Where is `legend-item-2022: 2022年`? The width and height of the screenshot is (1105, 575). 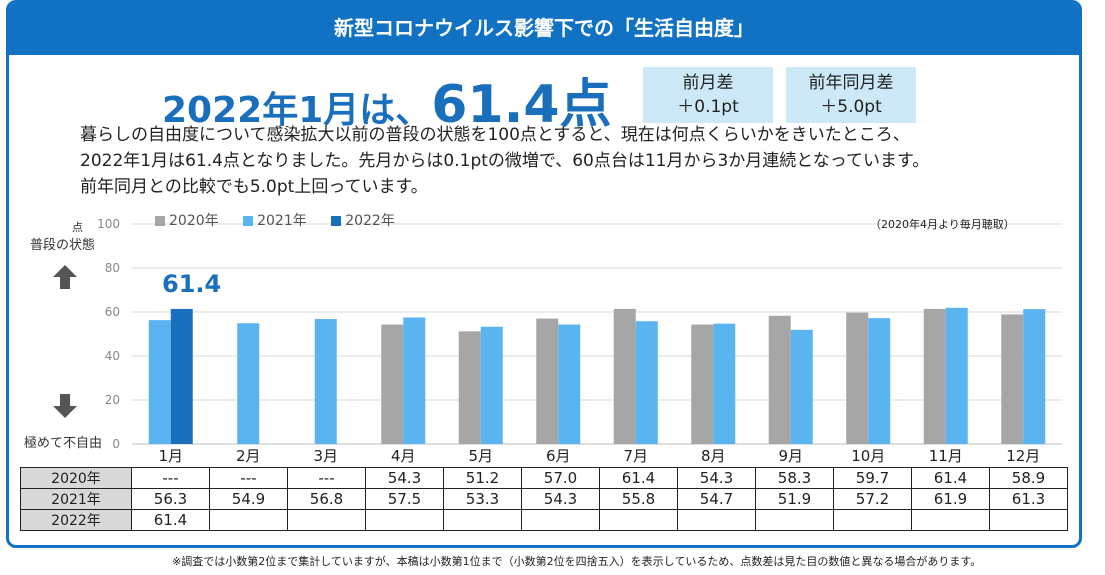 legend-item-2022: 2022年 is located at coordinates (363, 221).